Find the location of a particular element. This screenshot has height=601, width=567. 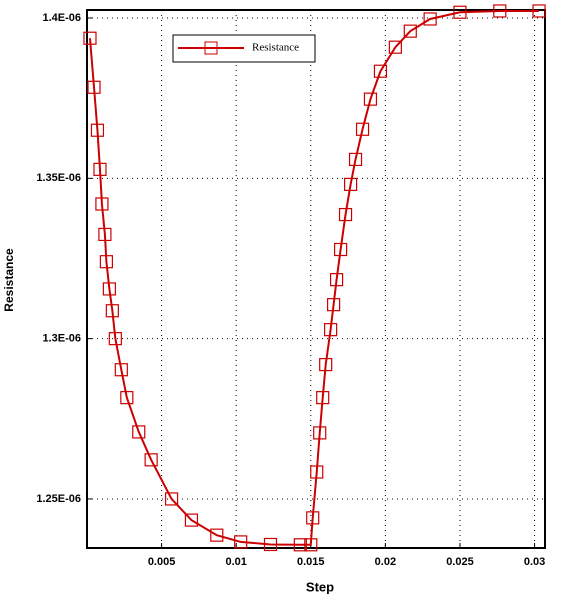

x-tick-label: 0.015 is located at coordinates (311, 562).